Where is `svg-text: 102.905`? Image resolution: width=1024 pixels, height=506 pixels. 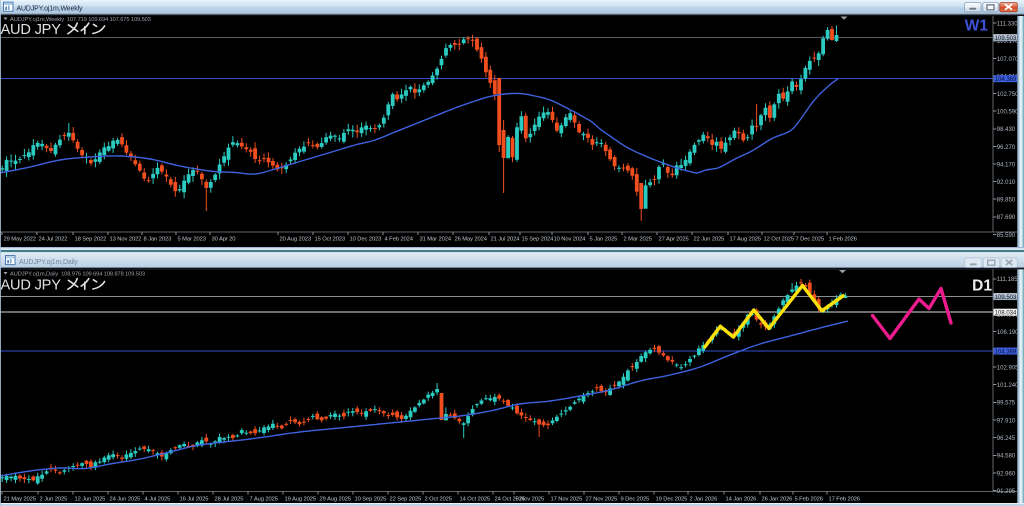 svg-text: 102.905 is located at coordinates (1008, 368).